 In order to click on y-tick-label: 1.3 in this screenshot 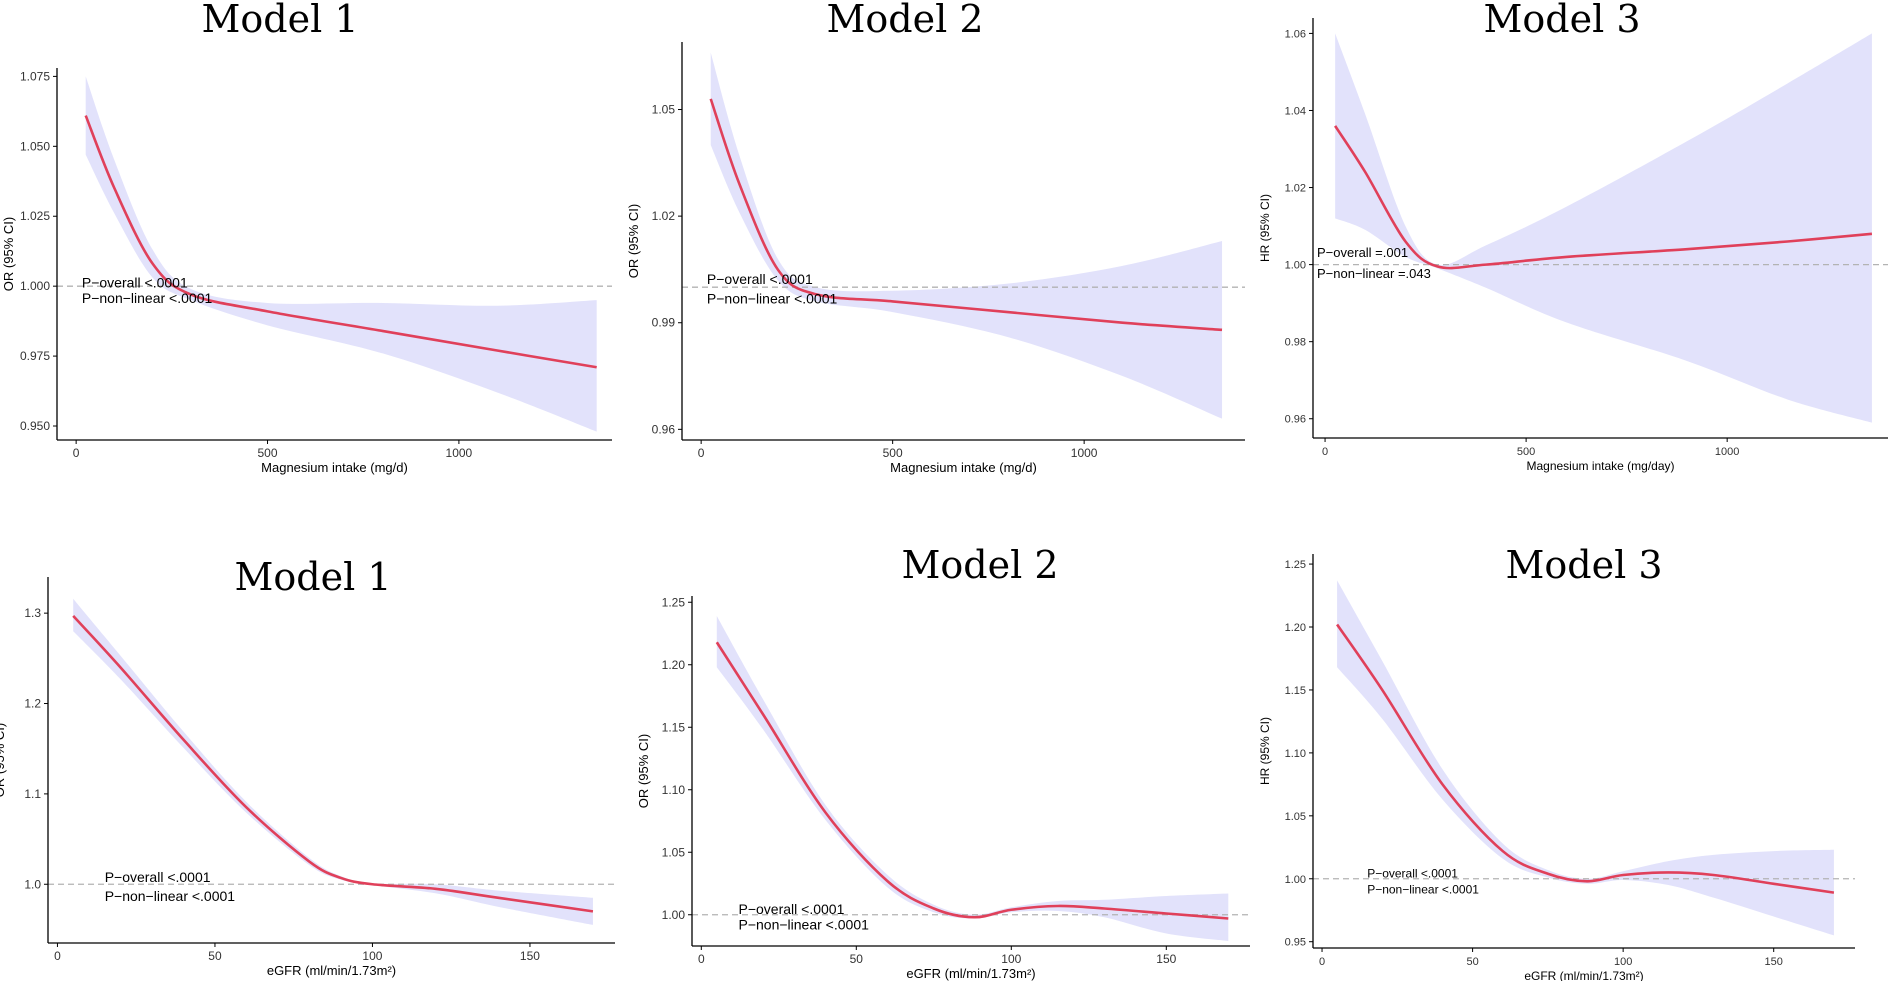, I will do `click(32, 613)`.